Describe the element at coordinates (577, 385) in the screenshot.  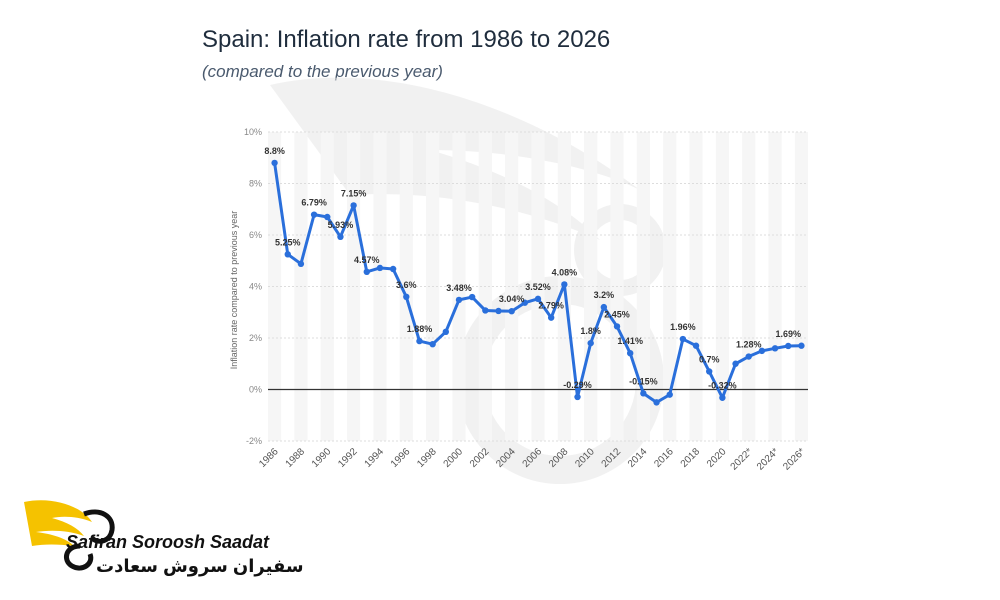
I see `data-label: -0.29%` at that location.